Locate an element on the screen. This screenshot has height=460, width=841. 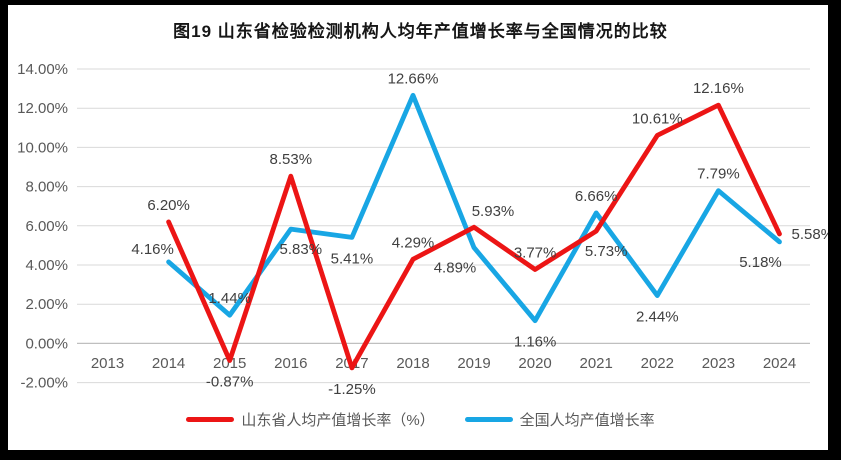
window-border-right is located at coordinates (834, 230).